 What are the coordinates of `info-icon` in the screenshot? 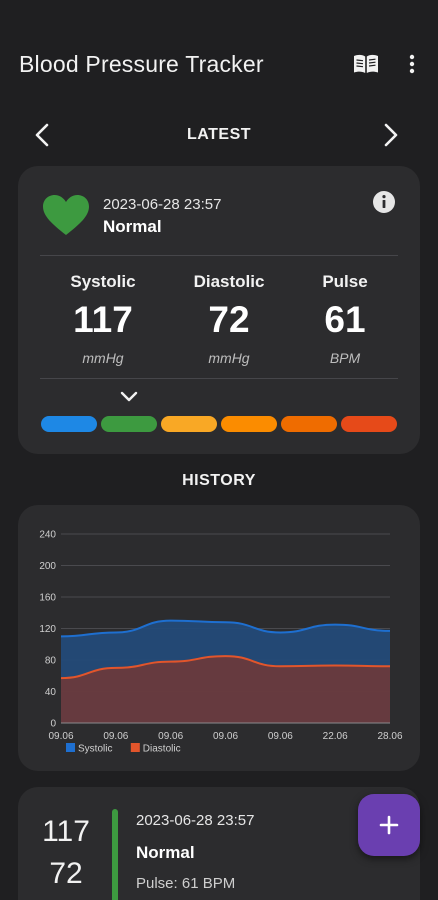 It's located at (384, 202).